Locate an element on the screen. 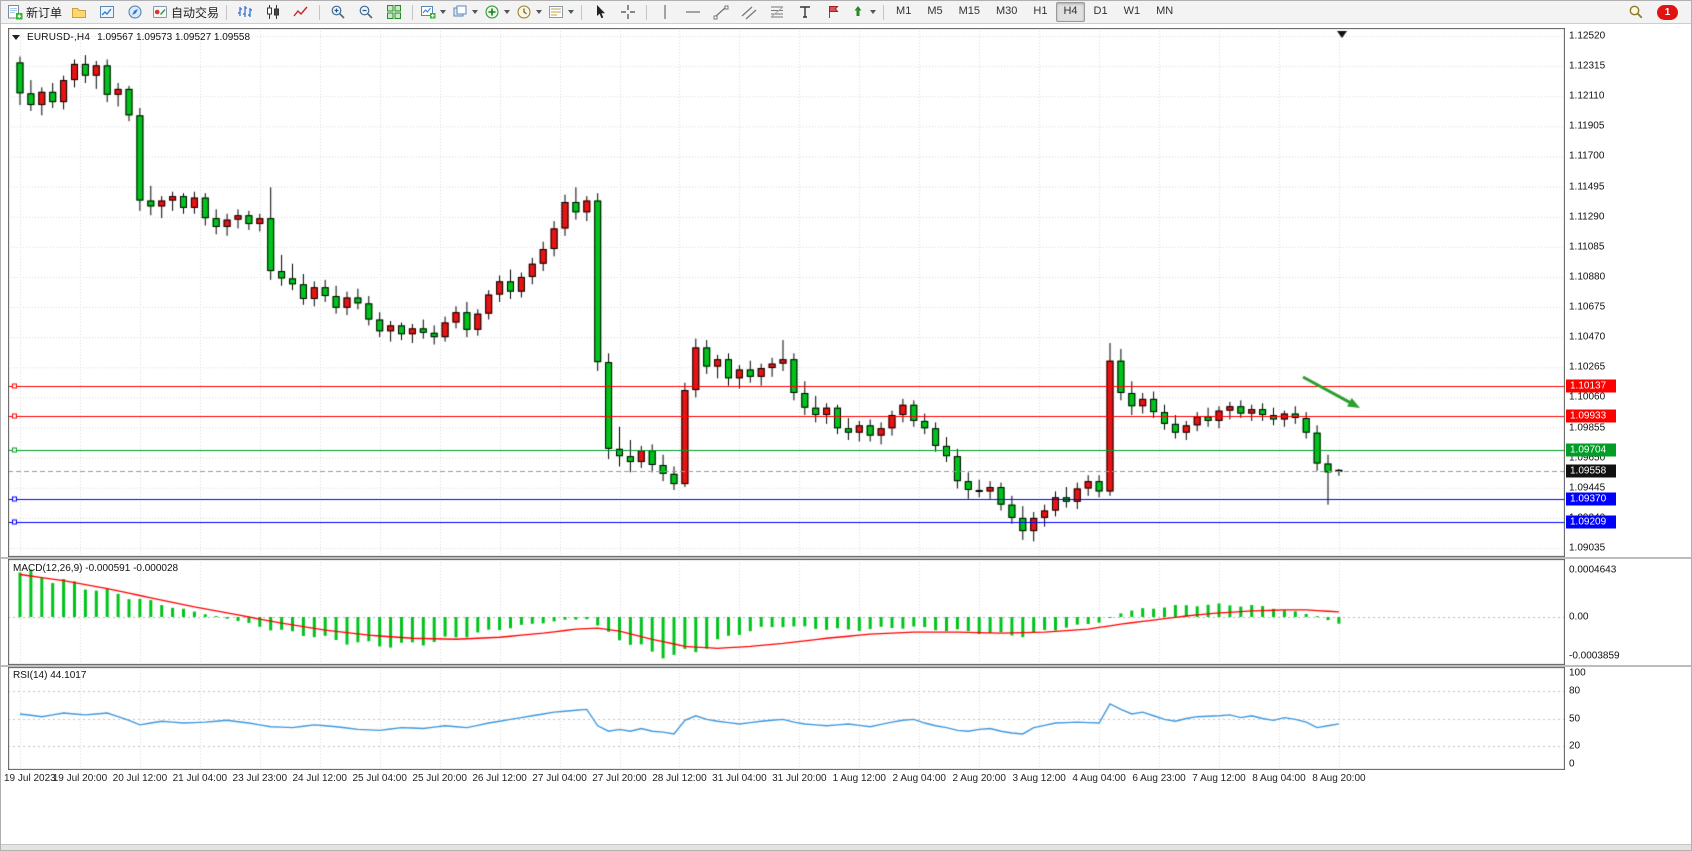 This screenshot has width=1692, height=851. price-tick-label: 1.12110 is located at coordinates (1587, 96).